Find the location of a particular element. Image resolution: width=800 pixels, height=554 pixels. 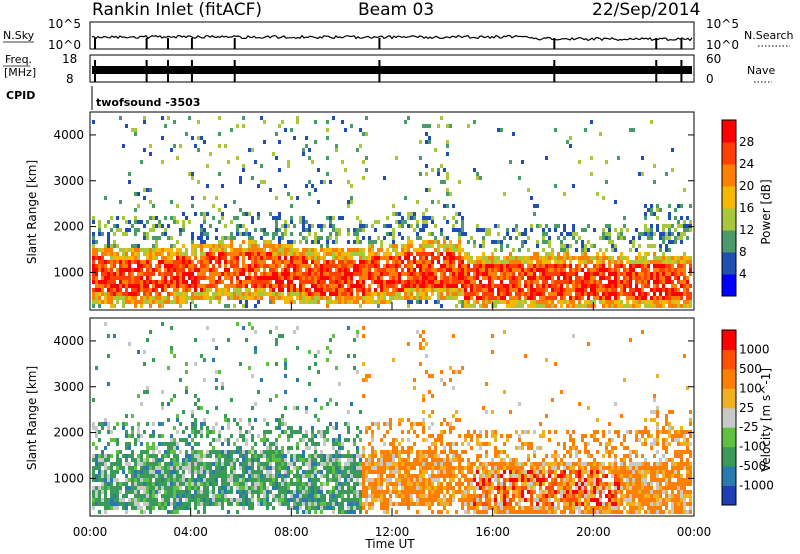

colorbar-tick-0: 1000 is located at coordinates (754, 349).